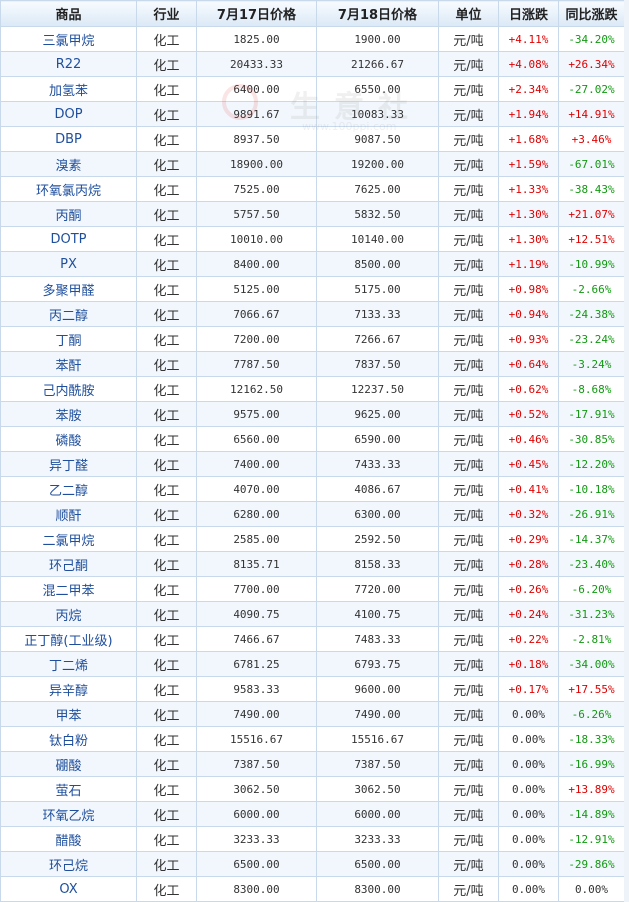 The height and width of the screenshot is (902, 629). I want to click on table-cell-product: 二氯甲烷, so click(68, 539).